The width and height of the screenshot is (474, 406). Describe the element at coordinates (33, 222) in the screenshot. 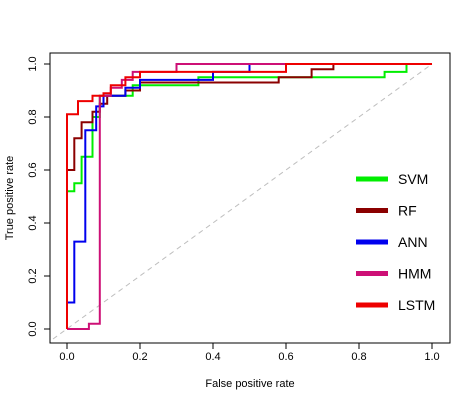

I see `y-tick-label: 0.4` at that location.